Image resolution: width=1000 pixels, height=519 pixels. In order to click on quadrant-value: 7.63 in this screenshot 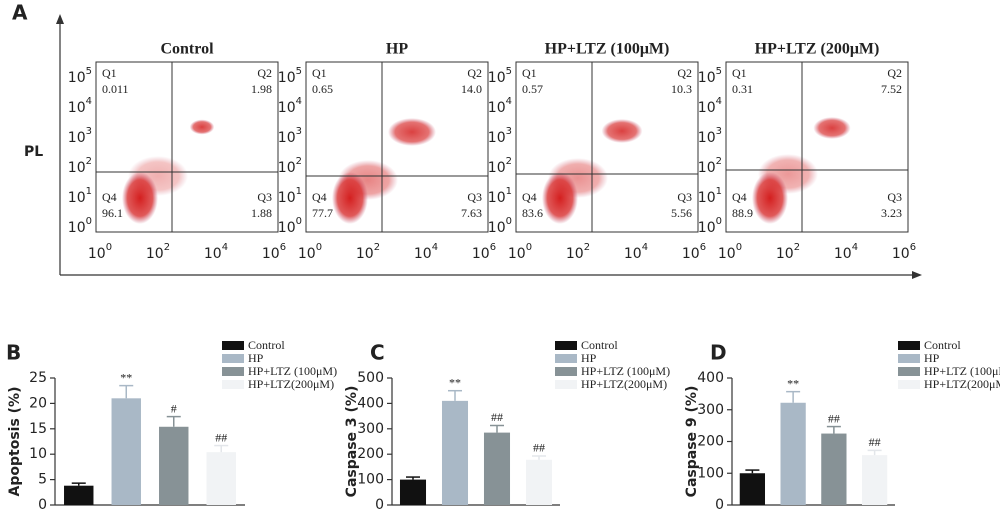, I will do `click(471, 213)`.